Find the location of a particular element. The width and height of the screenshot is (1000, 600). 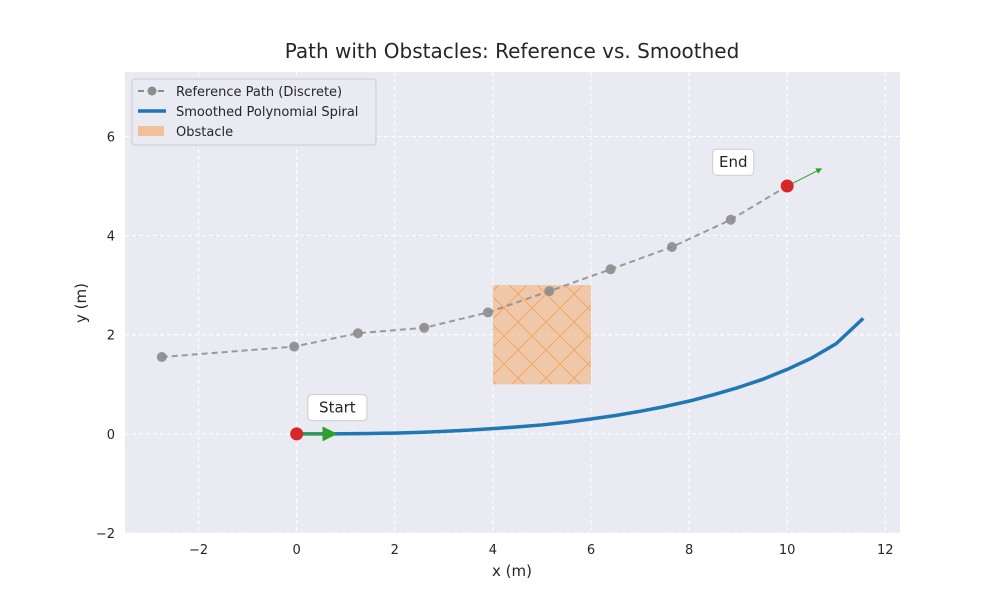

x-tick-label: 12 is located at coordinates (885, 550).